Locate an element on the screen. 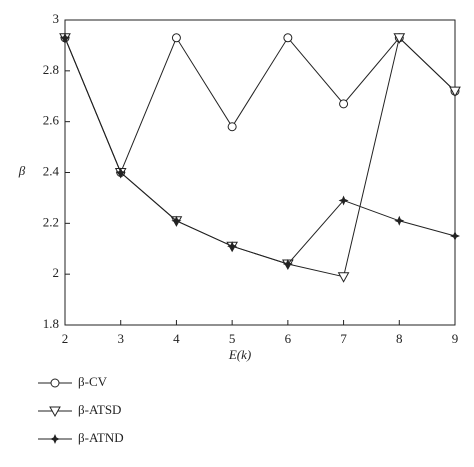 Image resolution: width=474 pixels, height=467 pixels. y-tick-label: 2.2 is located at coordinates (51, 221).